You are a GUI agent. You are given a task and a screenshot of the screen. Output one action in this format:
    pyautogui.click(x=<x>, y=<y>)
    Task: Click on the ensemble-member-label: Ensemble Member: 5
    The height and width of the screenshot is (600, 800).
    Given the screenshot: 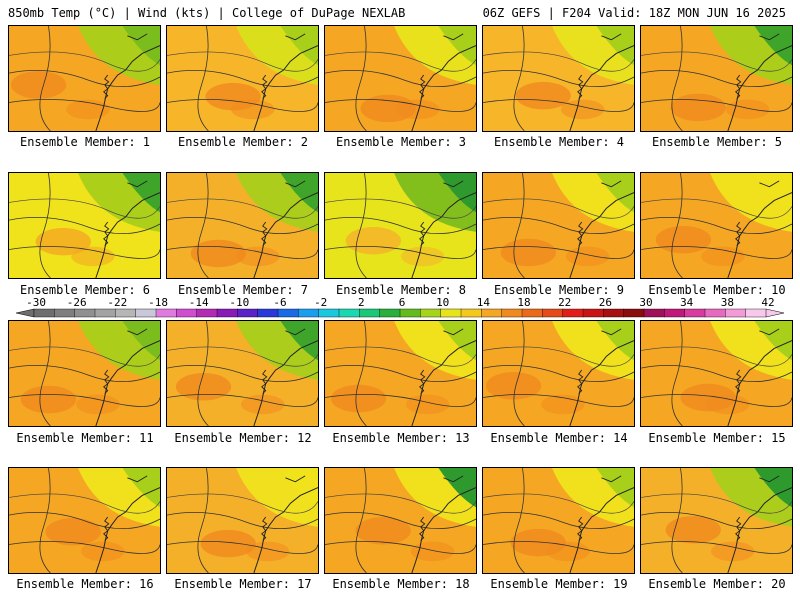 What is the action you would take?
    pyautogui.click(x=717, y=142)
    